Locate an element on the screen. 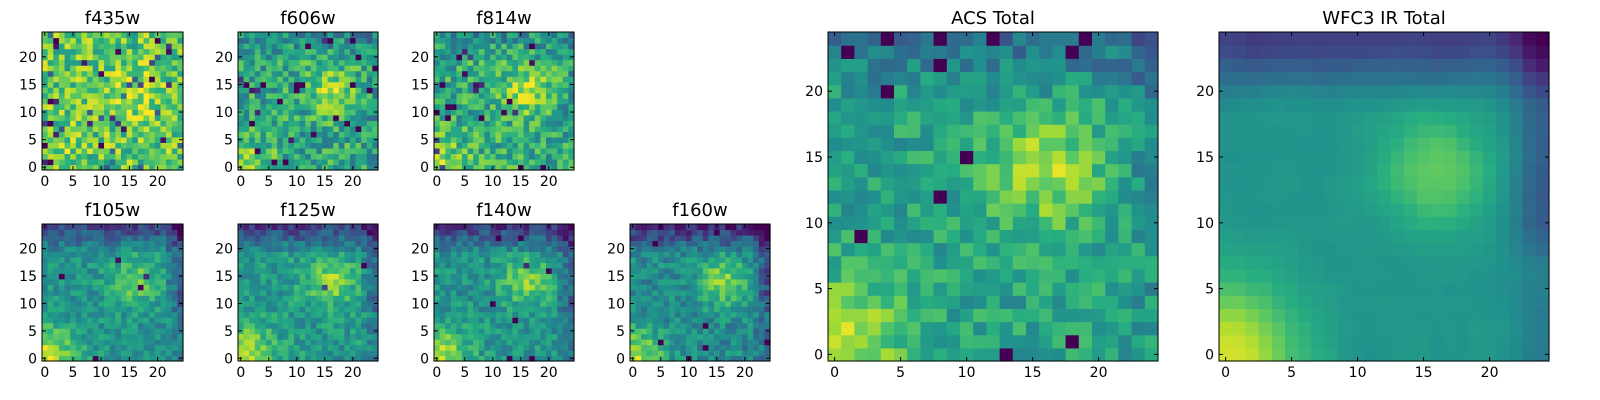 This screenshot has width=1600, height=400. y-tick-label: 10 is located at coordinates (28, 304).